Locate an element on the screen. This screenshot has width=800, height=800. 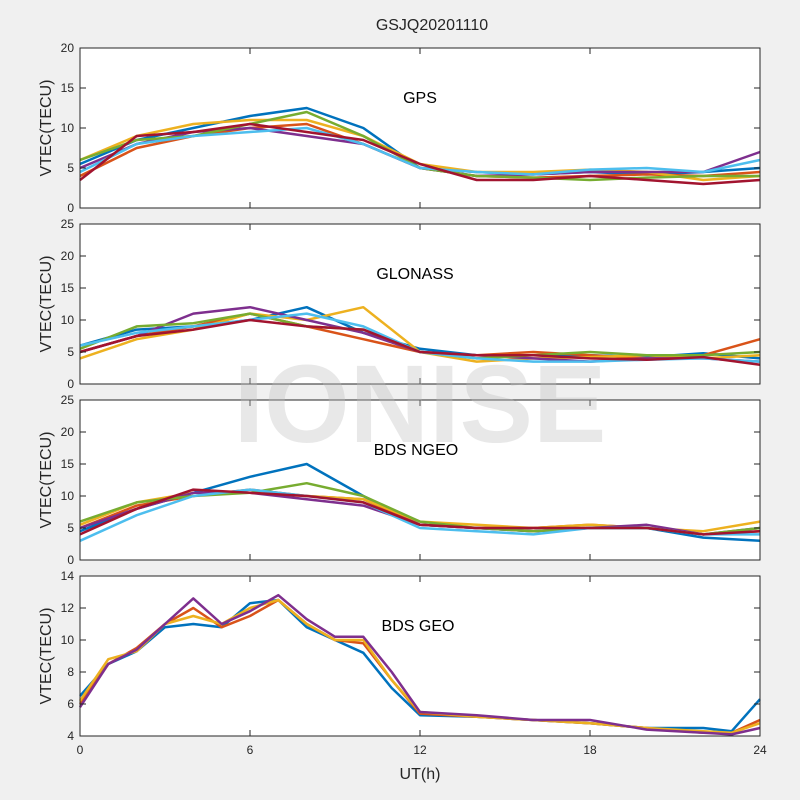
panel-annotation: BDS GEO is located at coordinates (418, 626).